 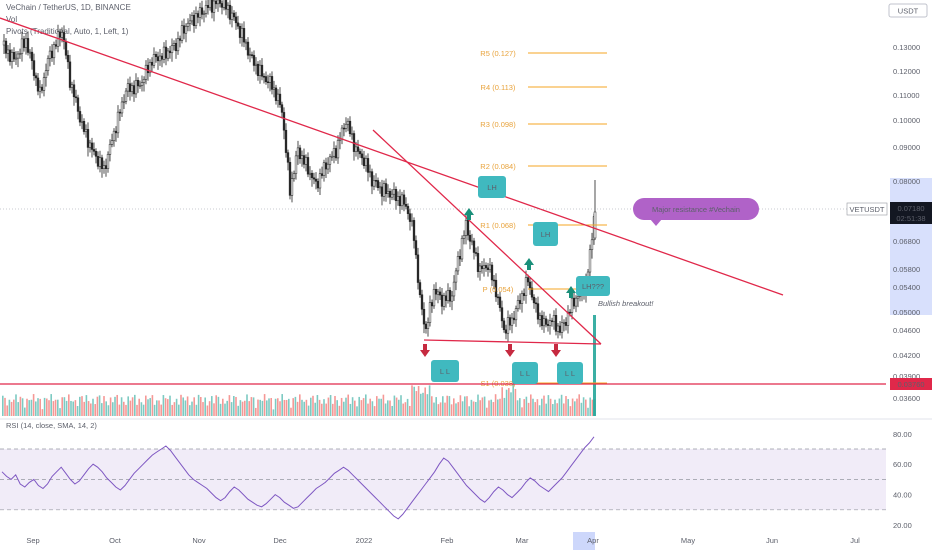 What do you see at coordinates (529, 264) in the screenshot?
I see `up-arrow-icon` at bounding box center [529, 264].